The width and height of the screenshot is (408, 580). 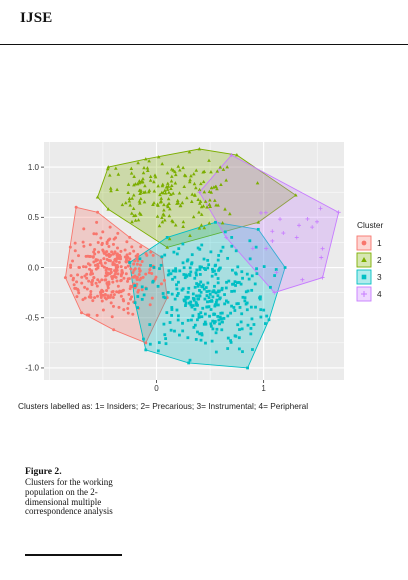 What do you see at coordinates (263, 388) in the screenshot?
I see `x-tick-label: 1` at bounding box center [263, 388].